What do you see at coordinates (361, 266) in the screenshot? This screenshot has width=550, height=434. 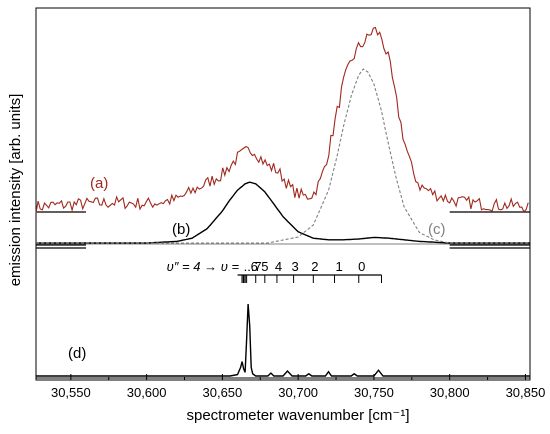 I see `vibrational-label: 0` at bounding box center [361, 266].